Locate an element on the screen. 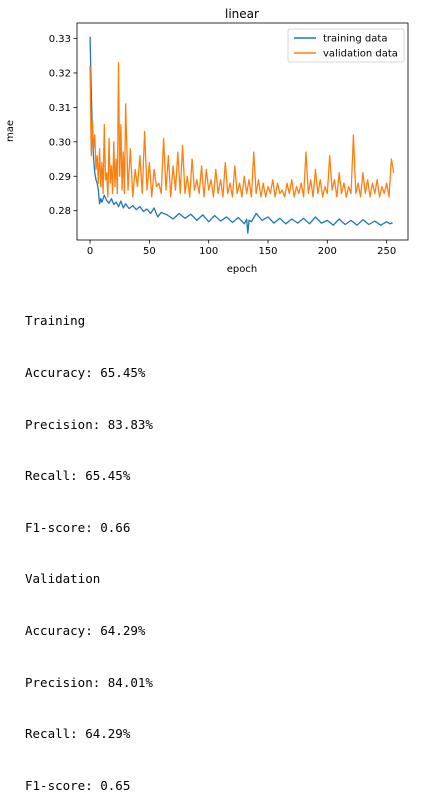  training-recall: Recall: 65.45% is located at coordinates (78, 476).